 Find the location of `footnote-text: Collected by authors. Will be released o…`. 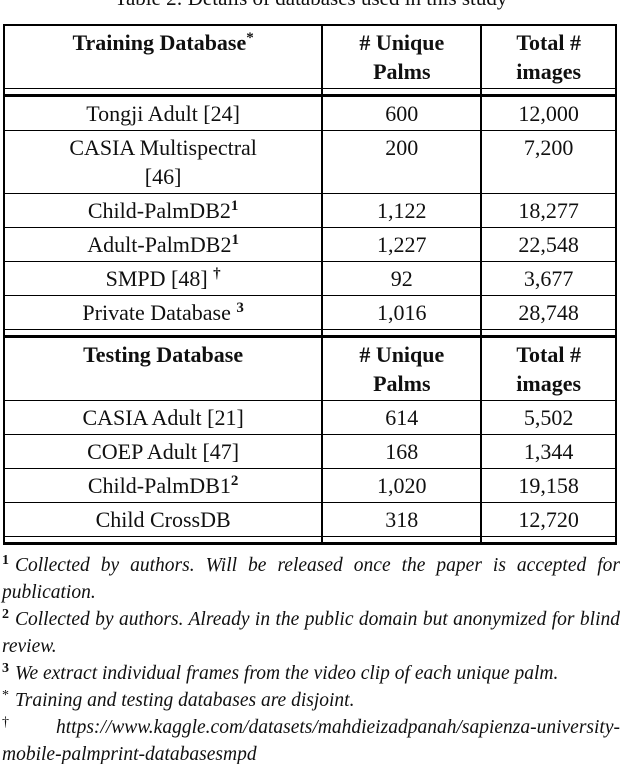

footnote-text: Collected by authors. Will be released o… is located at coordinates (311, 579).